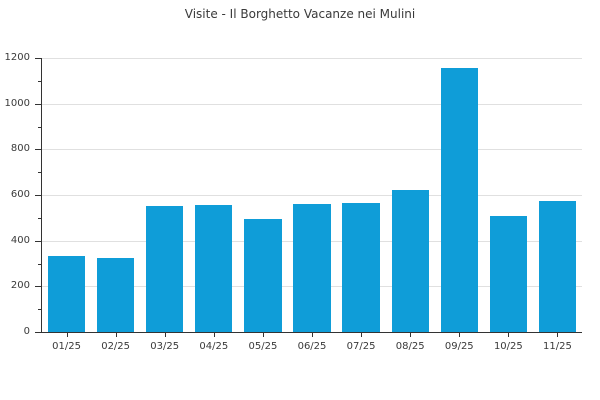  I want to click on x-tick-label-06-25: 06/25, so click(312, 346).